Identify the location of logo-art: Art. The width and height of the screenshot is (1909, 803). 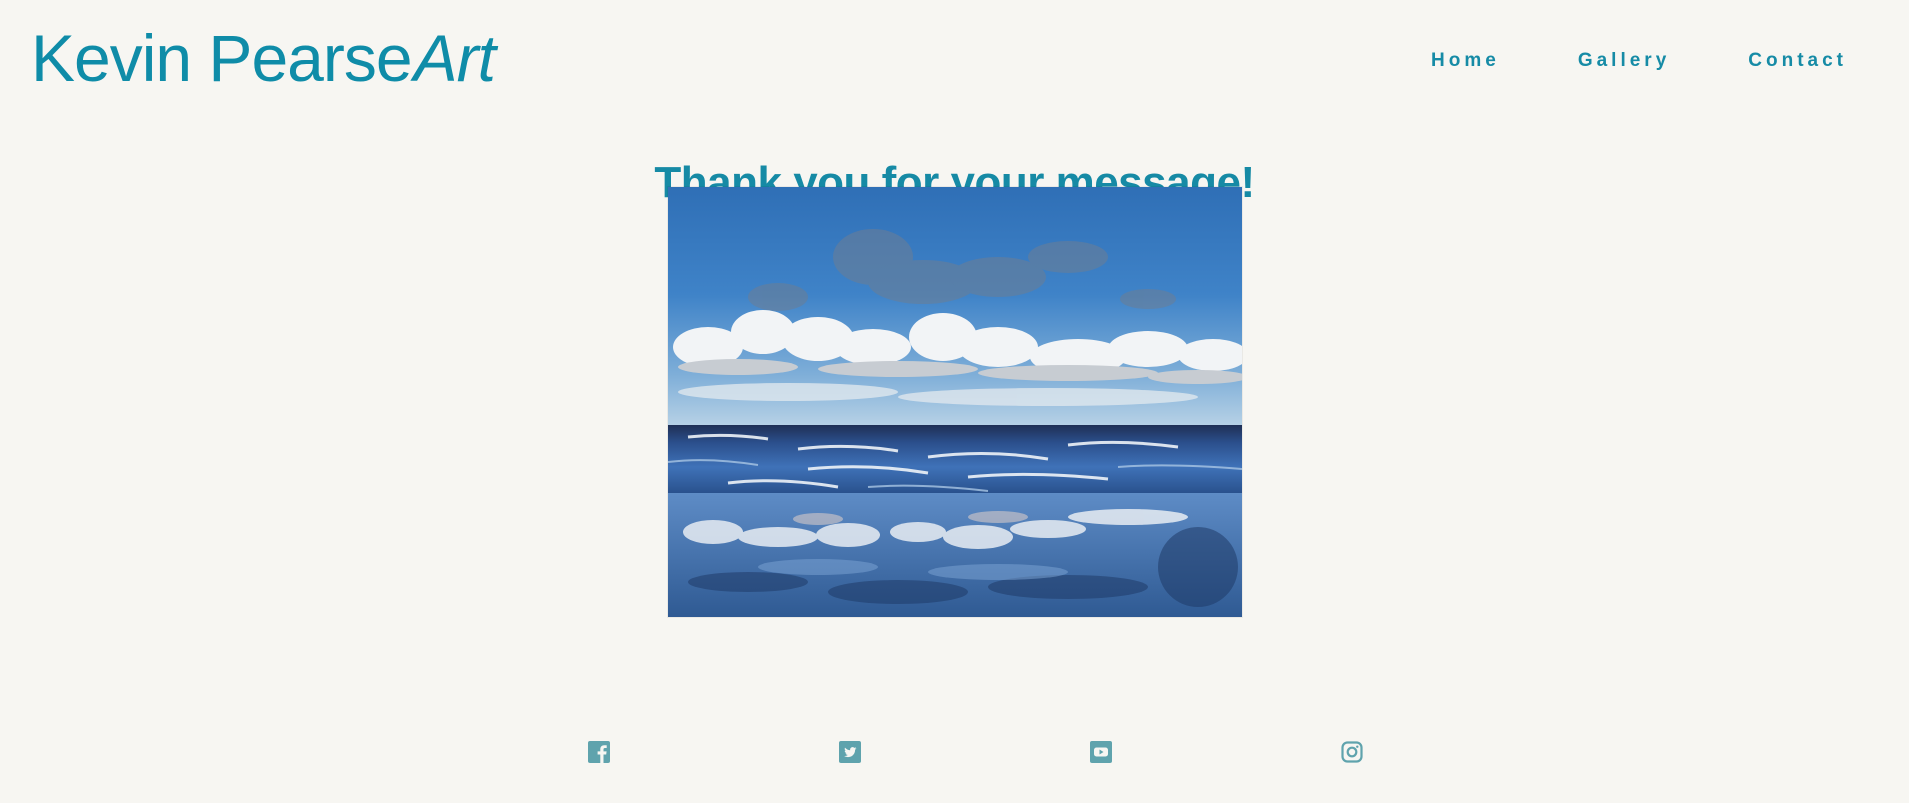
(454, 58).